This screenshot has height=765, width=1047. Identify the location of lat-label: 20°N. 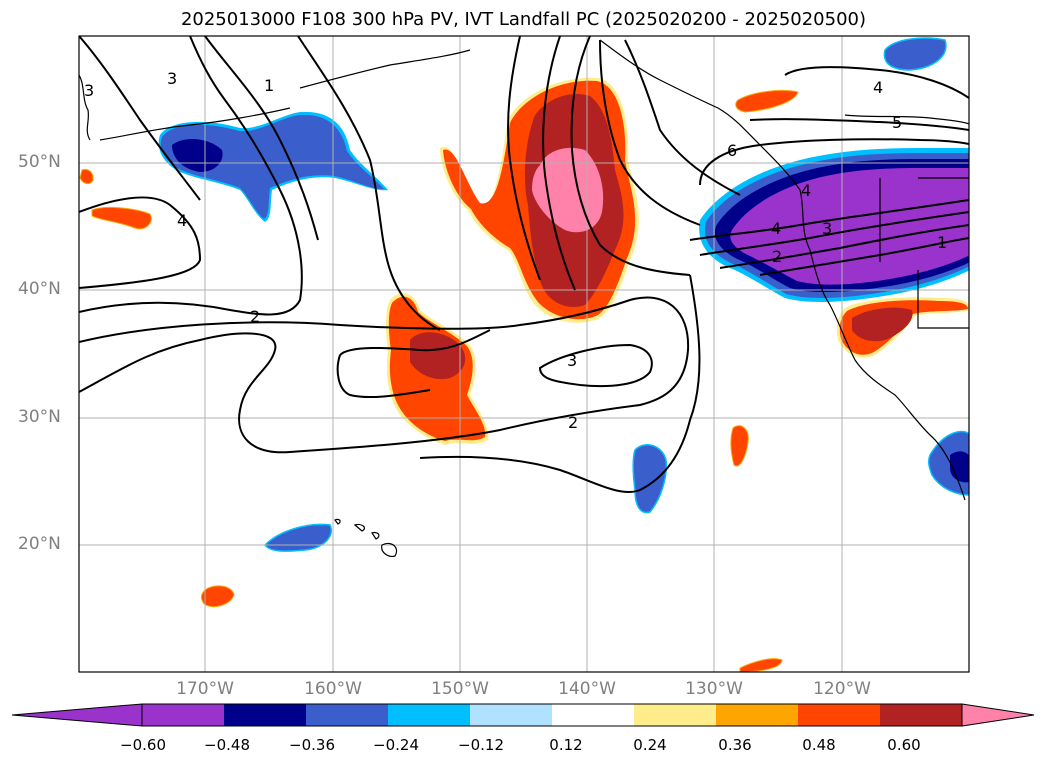
(39, 544).